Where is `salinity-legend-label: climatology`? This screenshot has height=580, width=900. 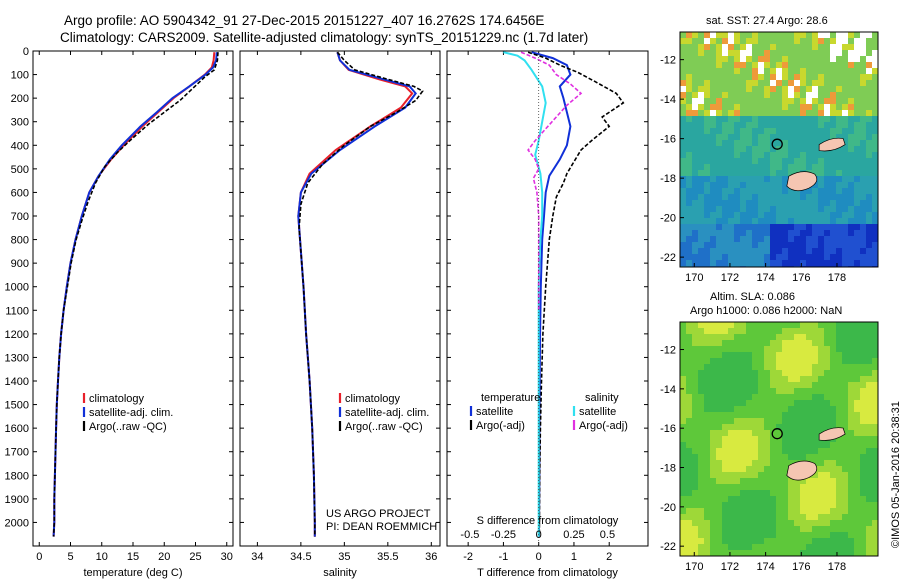 salinity-legend-label: climatology is located at coordinates (373, 399).